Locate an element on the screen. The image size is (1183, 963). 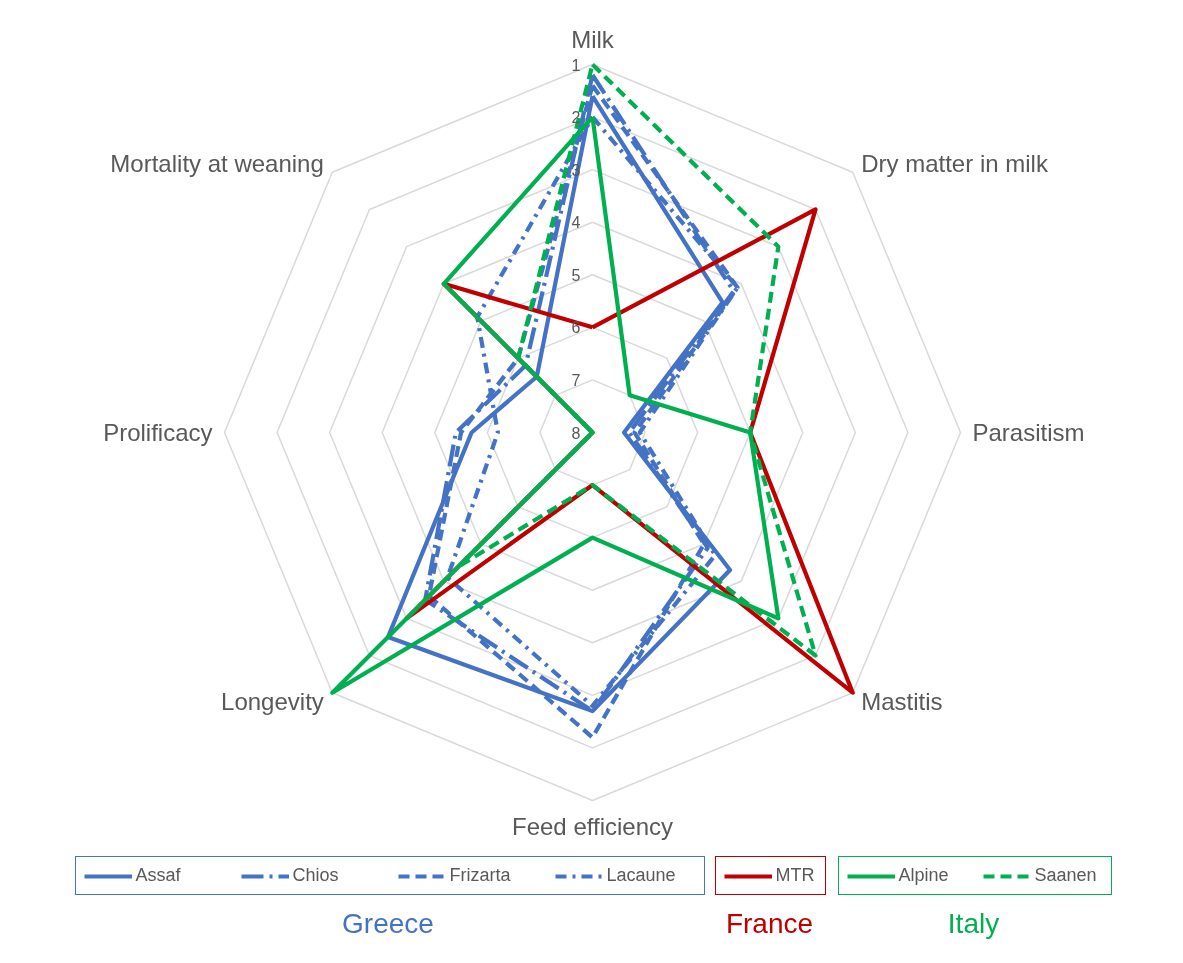
y-tick-label: 1 is located at coordinates (576, 65).